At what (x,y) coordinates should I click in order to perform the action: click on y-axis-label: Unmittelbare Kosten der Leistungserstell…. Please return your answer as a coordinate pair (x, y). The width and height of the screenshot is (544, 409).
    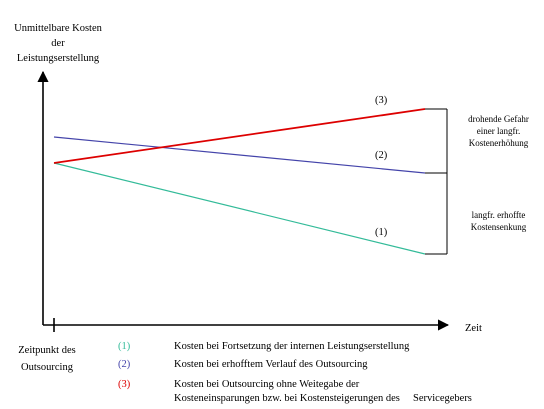
    Looking at the image, I should click on (58, 43).